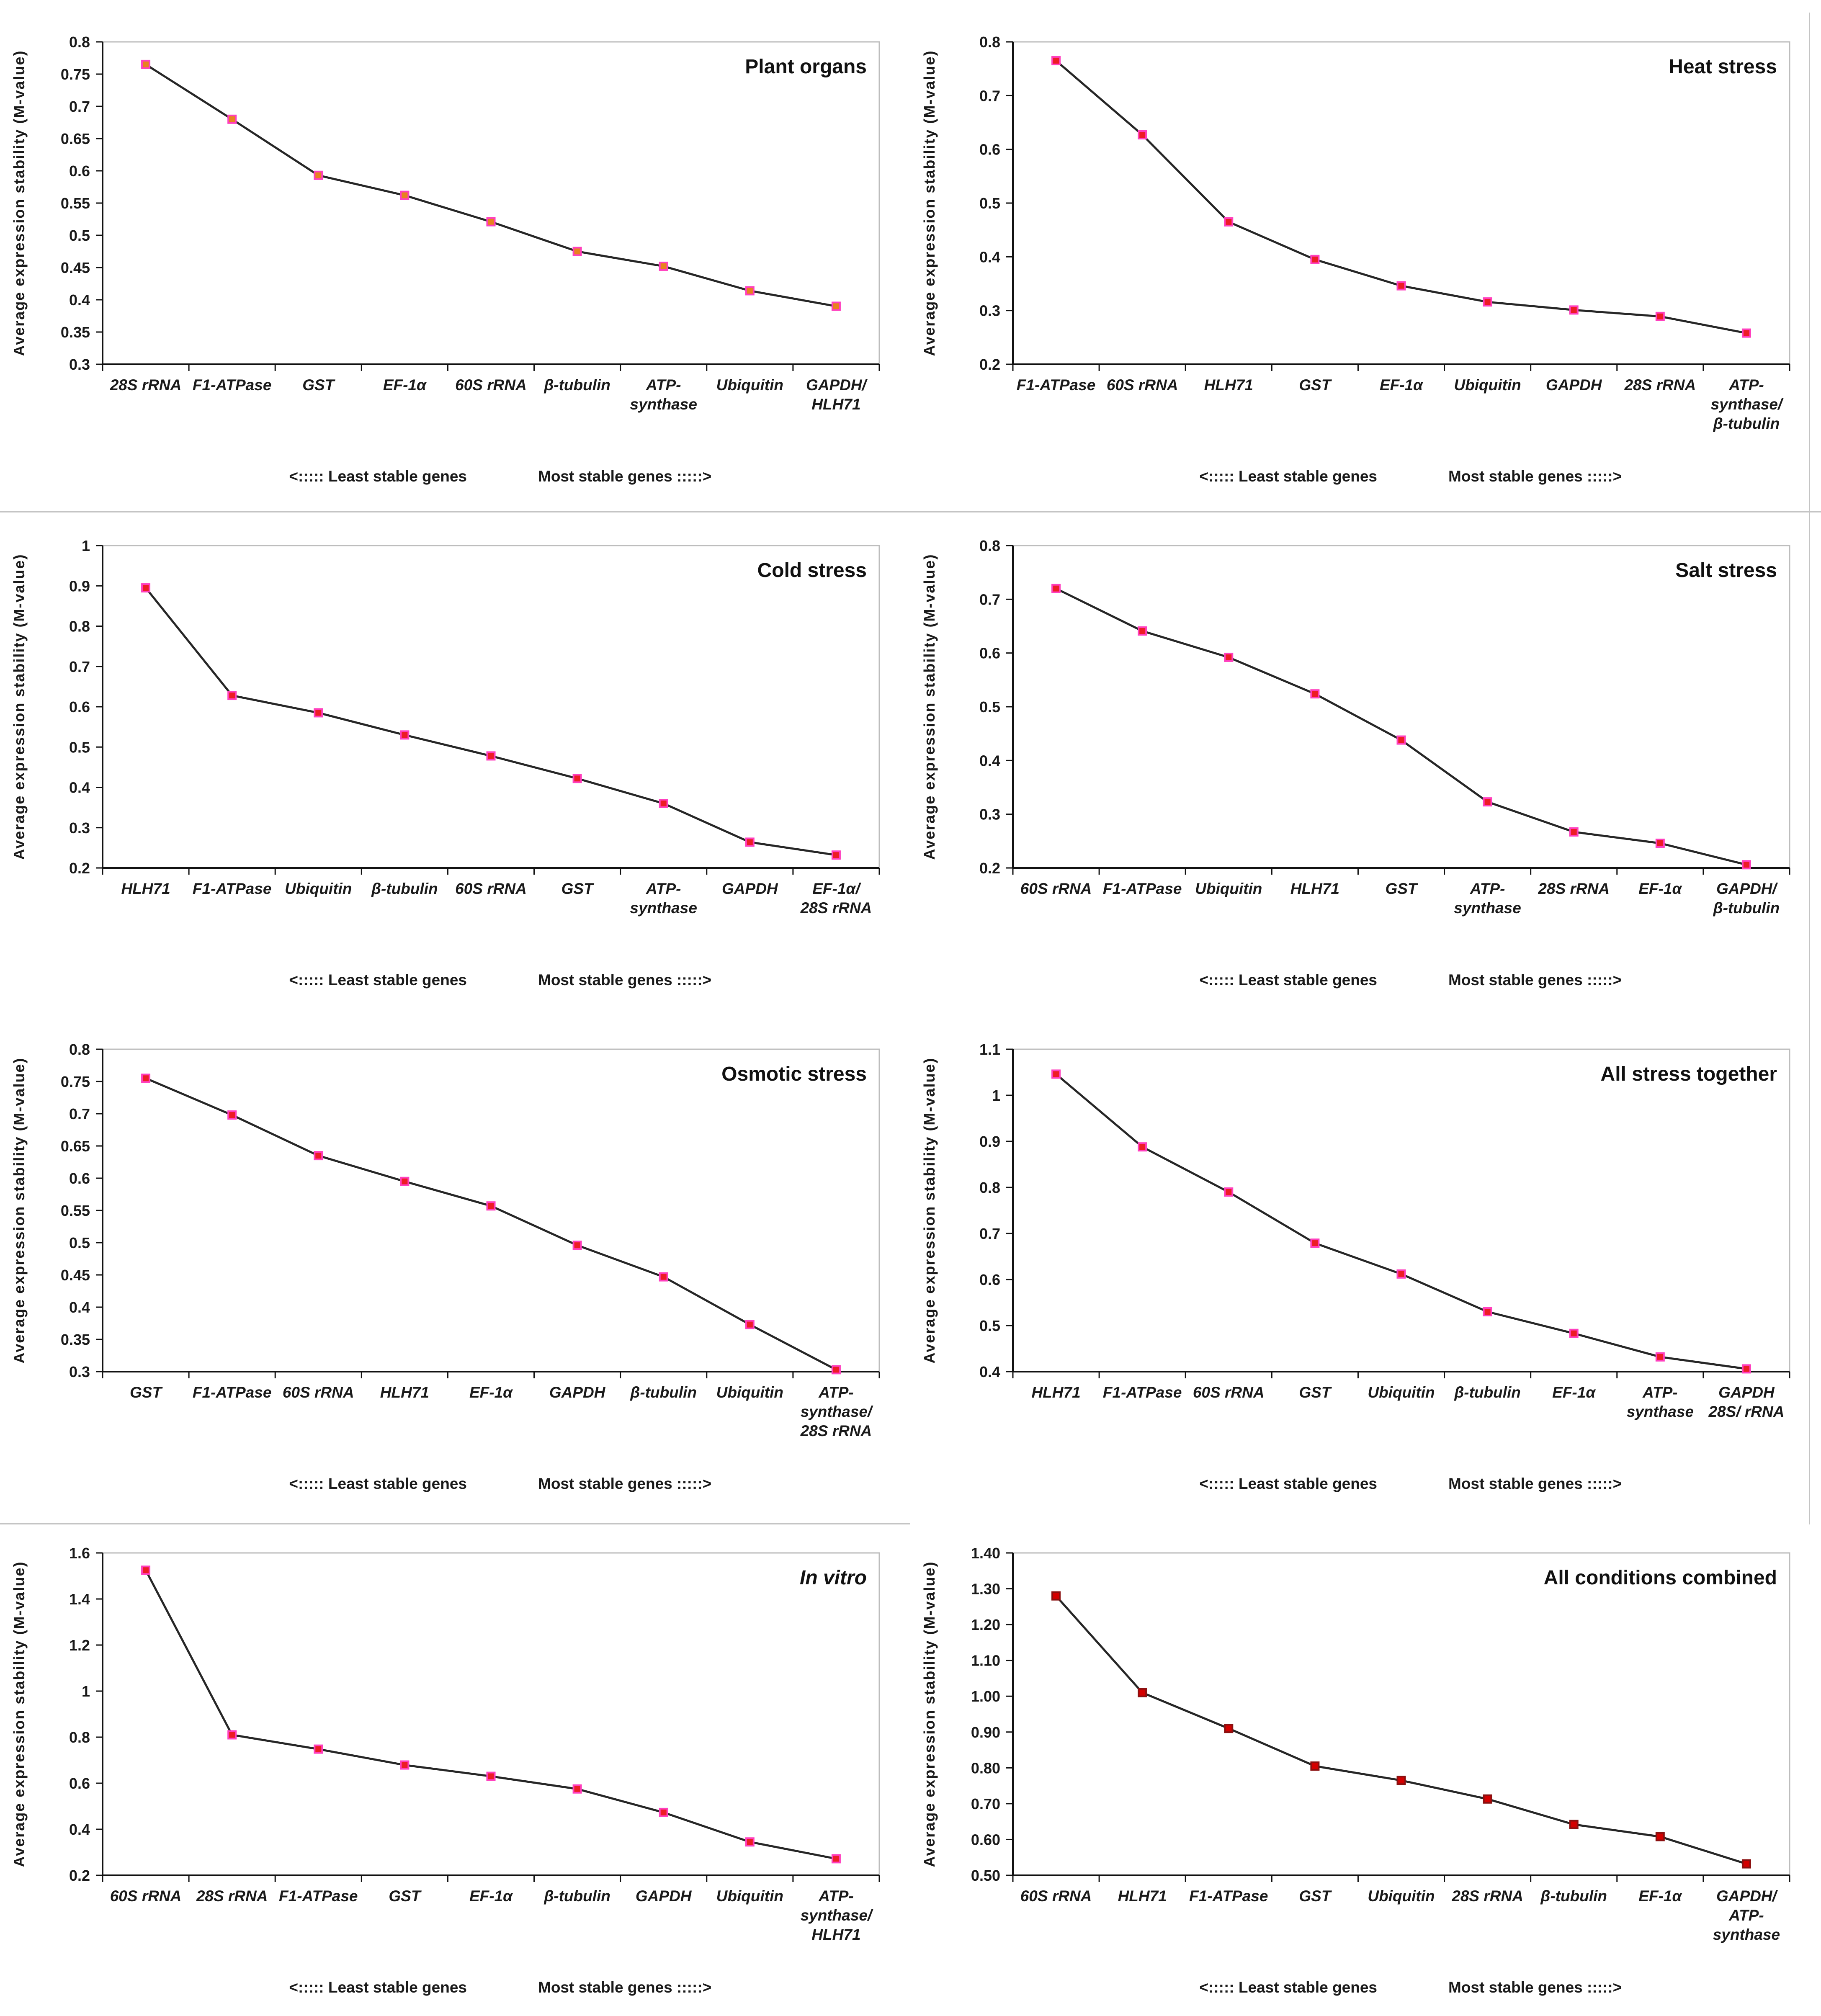  I want to click on x-category-label: ATP-synthase/28S rRNA, so click(836, 1412).